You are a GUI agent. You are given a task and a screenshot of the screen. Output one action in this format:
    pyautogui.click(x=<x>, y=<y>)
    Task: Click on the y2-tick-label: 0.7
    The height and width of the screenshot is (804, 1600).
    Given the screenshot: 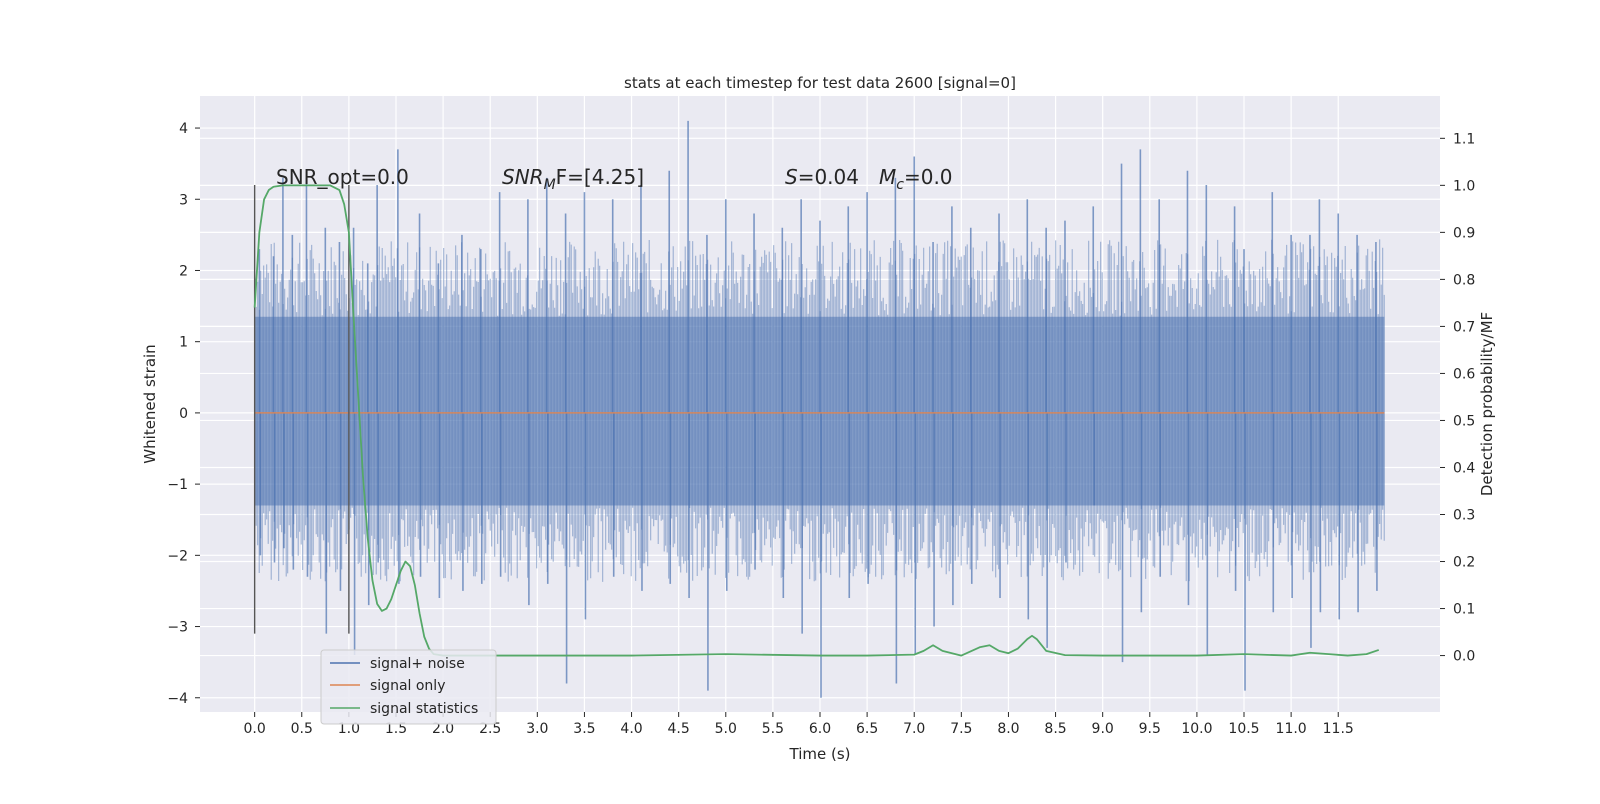 What is the action you would take?
    pyautogui.click(x=1464, y=327)
    